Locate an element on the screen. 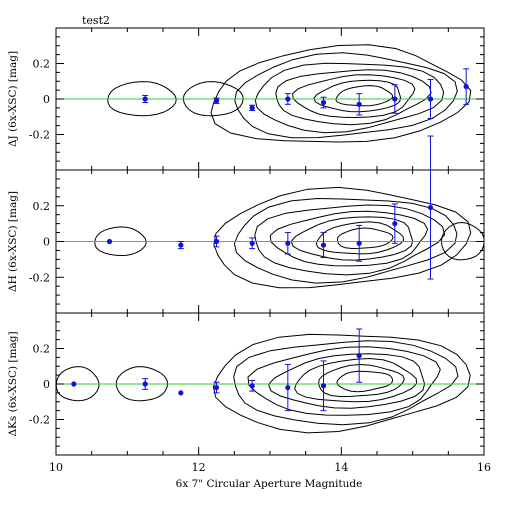 The width and height of the screenshot is (512, 512). x-tick-label: 12 is located at coordinates (199, 467).